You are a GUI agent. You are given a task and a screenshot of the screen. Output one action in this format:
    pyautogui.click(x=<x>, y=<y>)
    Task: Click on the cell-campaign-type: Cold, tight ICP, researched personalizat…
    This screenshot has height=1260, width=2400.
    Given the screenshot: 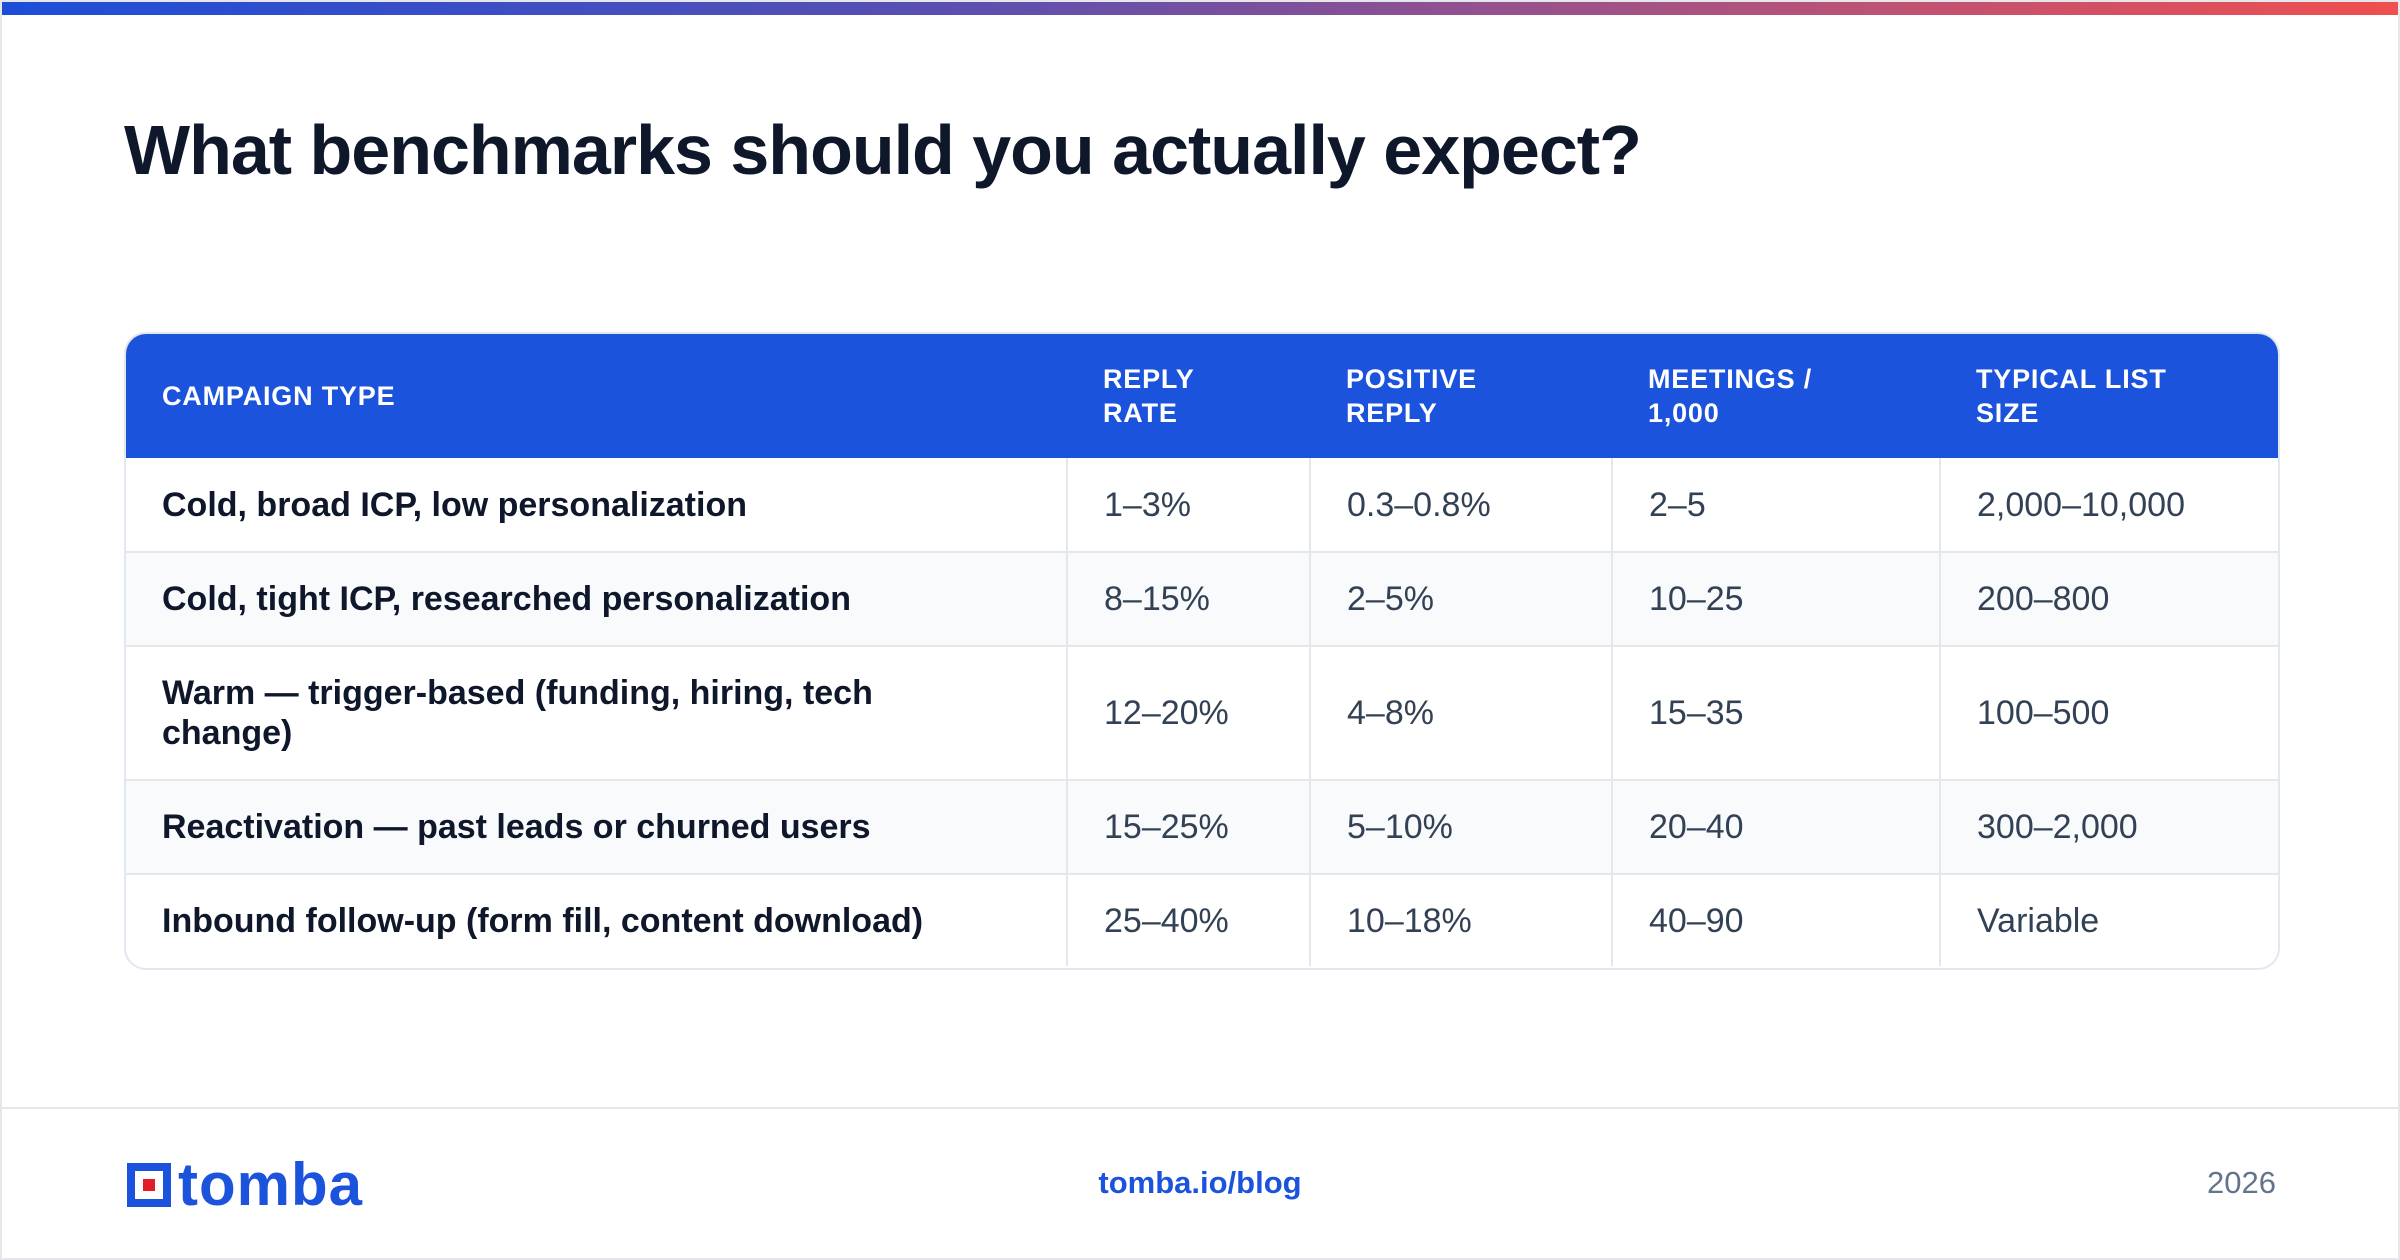 What is the action you would take?
    pyautogui.click(x=596, y=599)
    